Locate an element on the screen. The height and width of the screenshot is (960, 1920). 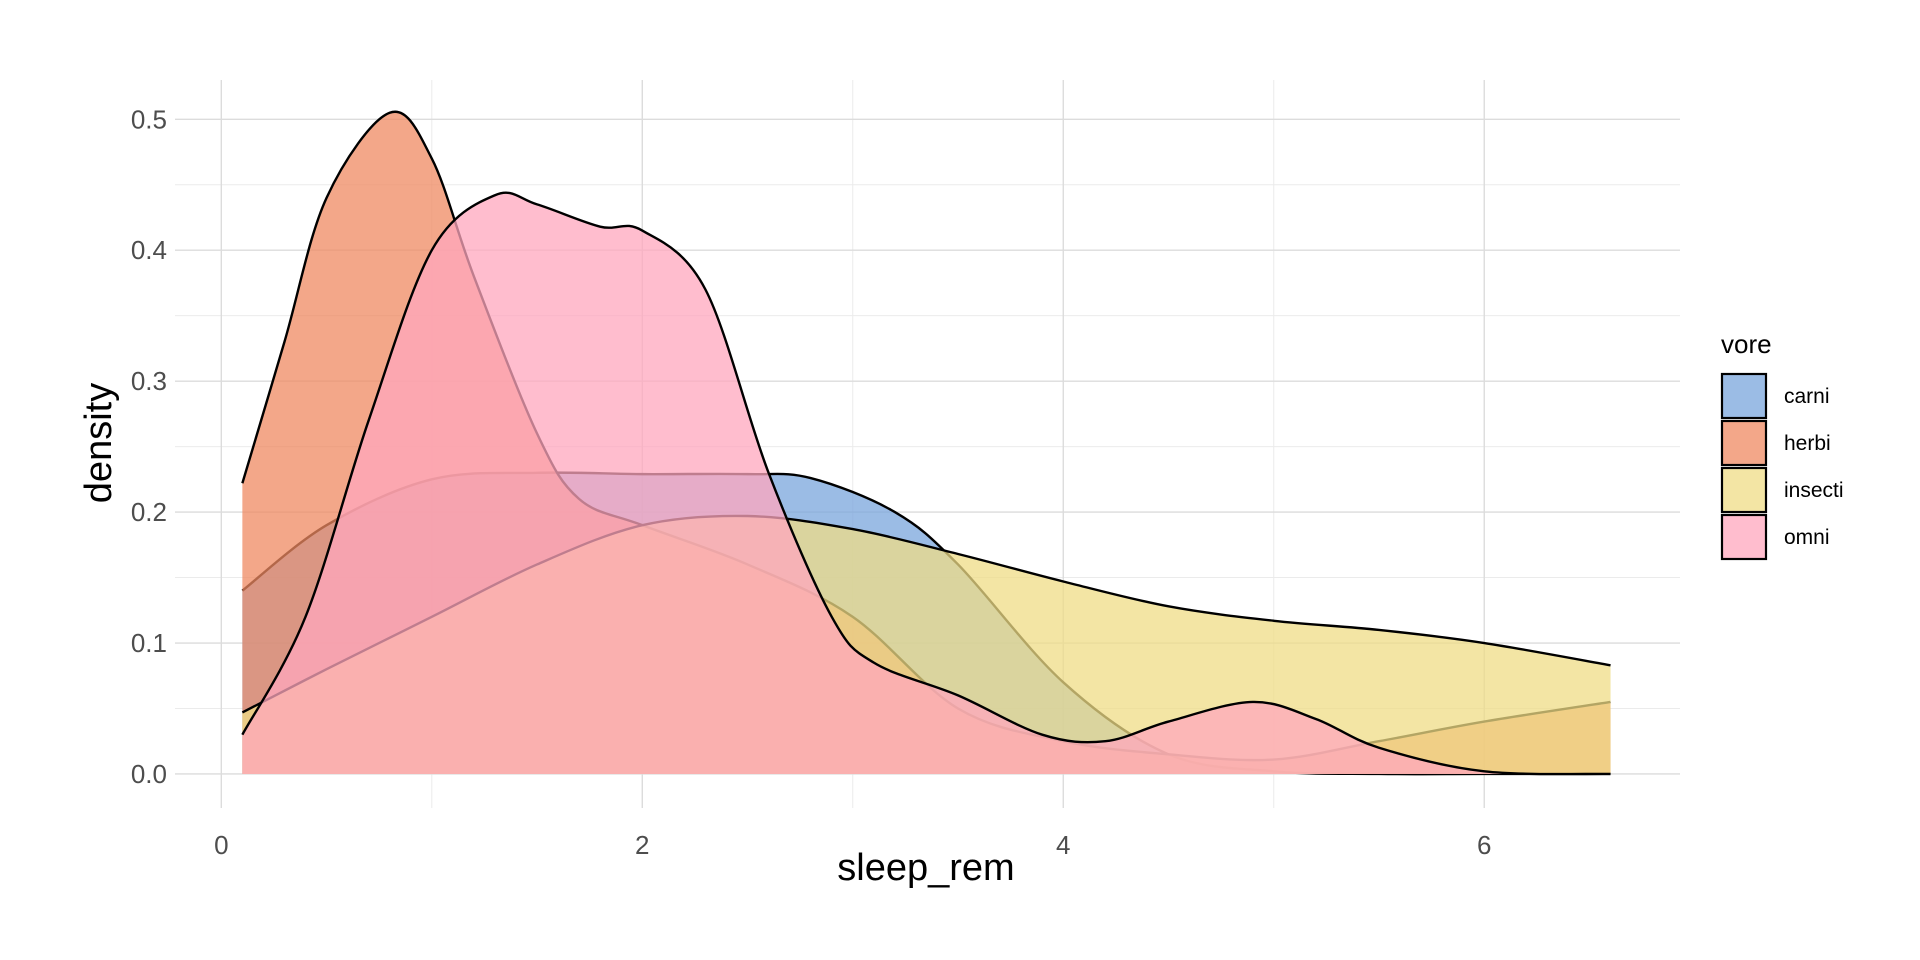
legend-key-herbi is located at coordinates (1744, 443).